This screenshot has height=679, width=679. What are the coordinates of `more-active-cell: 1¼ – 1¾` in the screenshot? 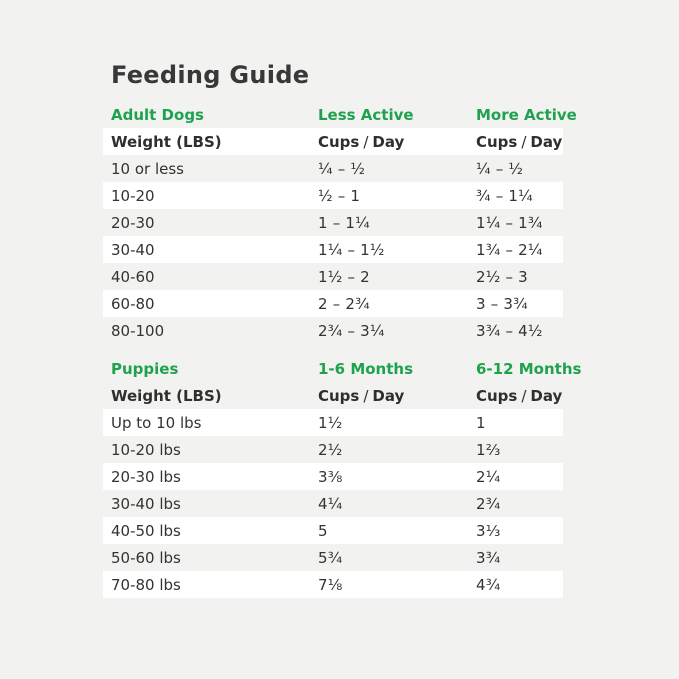 It's located at (509, 222).